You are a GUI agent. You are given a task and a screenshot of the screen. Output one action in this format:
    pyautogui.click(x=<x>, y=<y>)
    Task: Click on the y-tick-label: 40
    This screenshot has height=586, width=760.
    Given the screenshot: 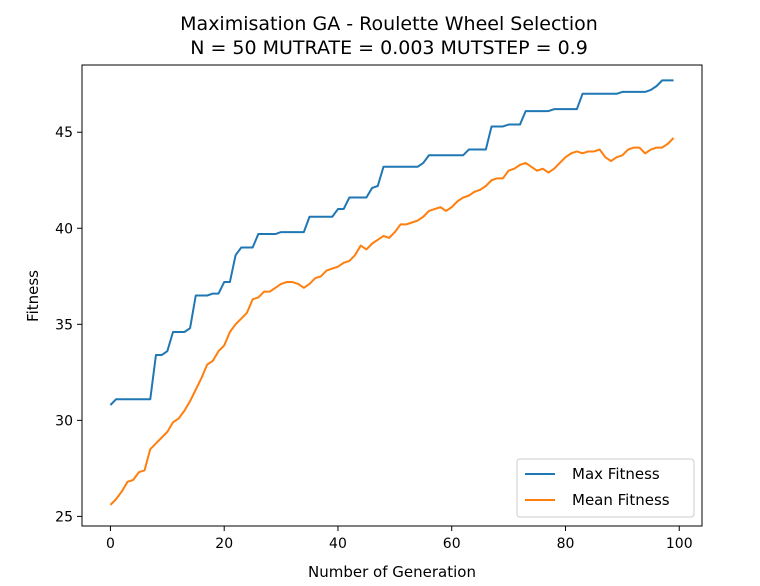 What is the action you would take?
    pyautogui.click(x=64, y=229)
    